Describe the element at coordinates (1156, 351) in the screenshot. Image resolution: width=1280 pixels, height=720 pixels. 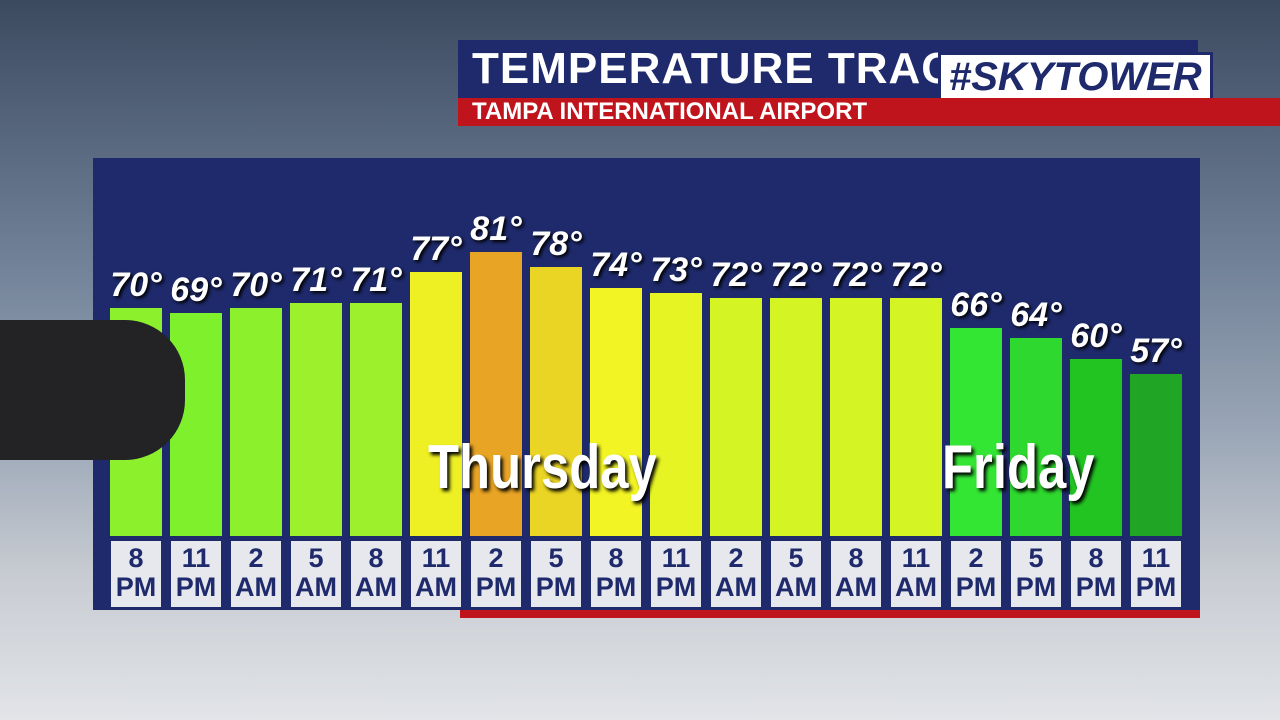
I see `value-label: 57°` at that location.